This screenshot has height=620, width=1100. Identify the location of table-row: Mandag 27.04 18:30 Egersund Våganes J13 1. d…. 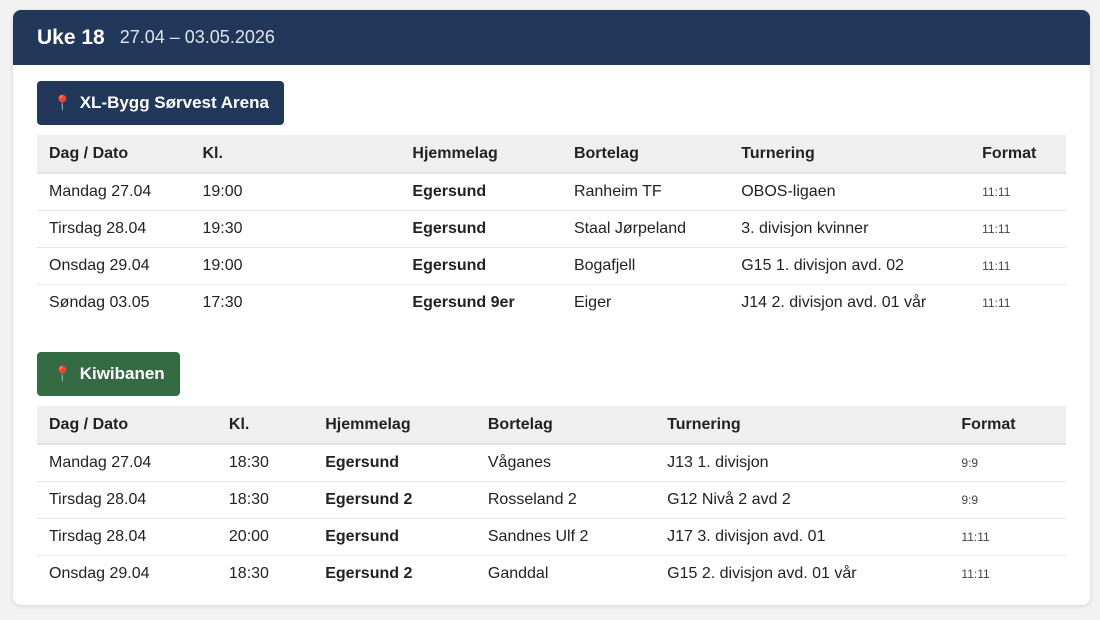
(551, 463).